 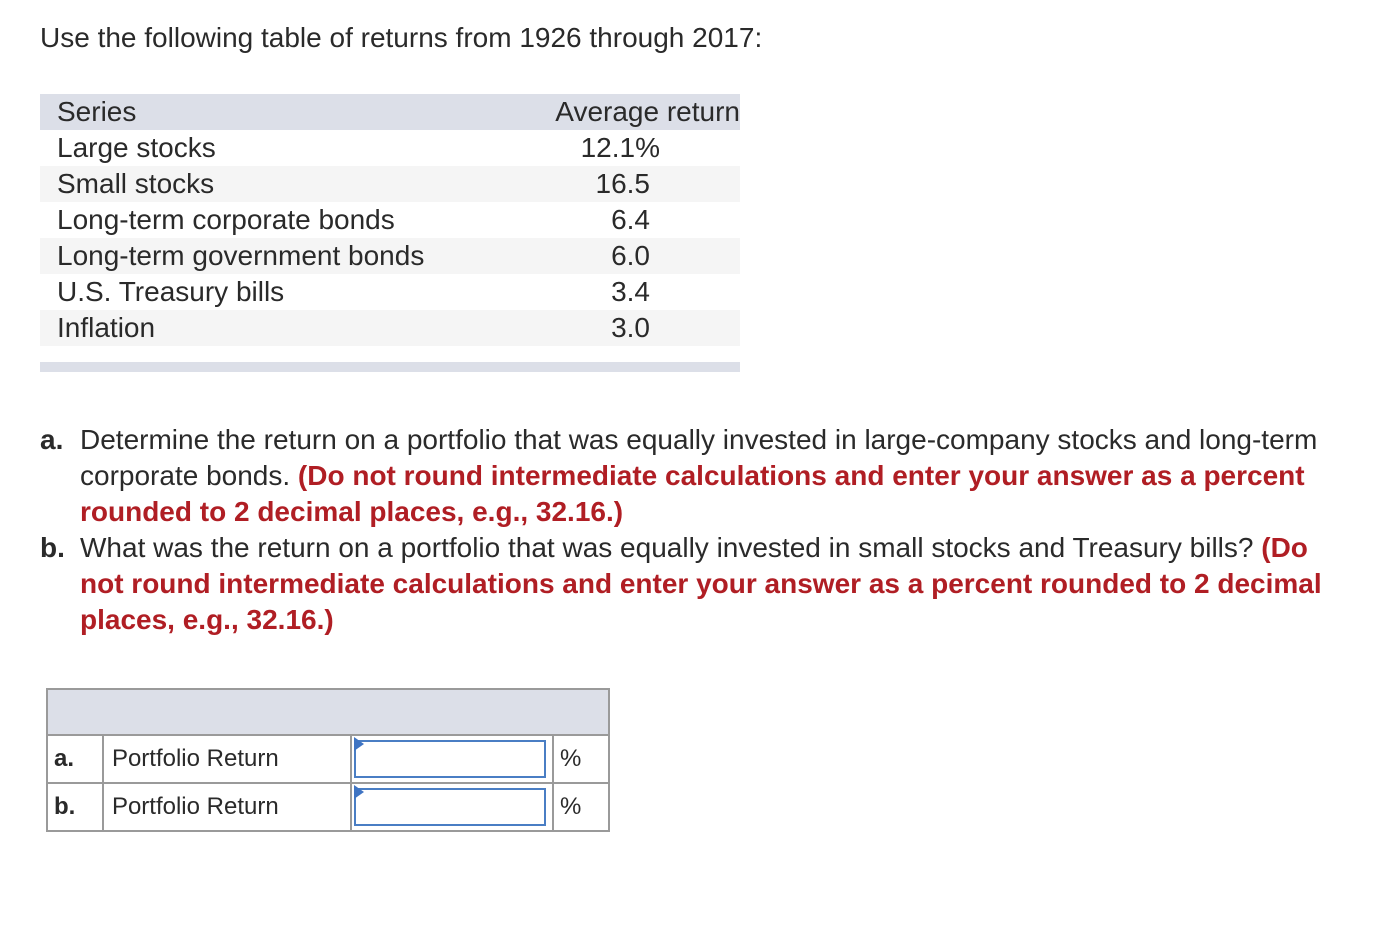 What do you see at coordinates (630, 291) in the screenshot?
I see `series-value: 3.4` at bounding box center [630, 291].